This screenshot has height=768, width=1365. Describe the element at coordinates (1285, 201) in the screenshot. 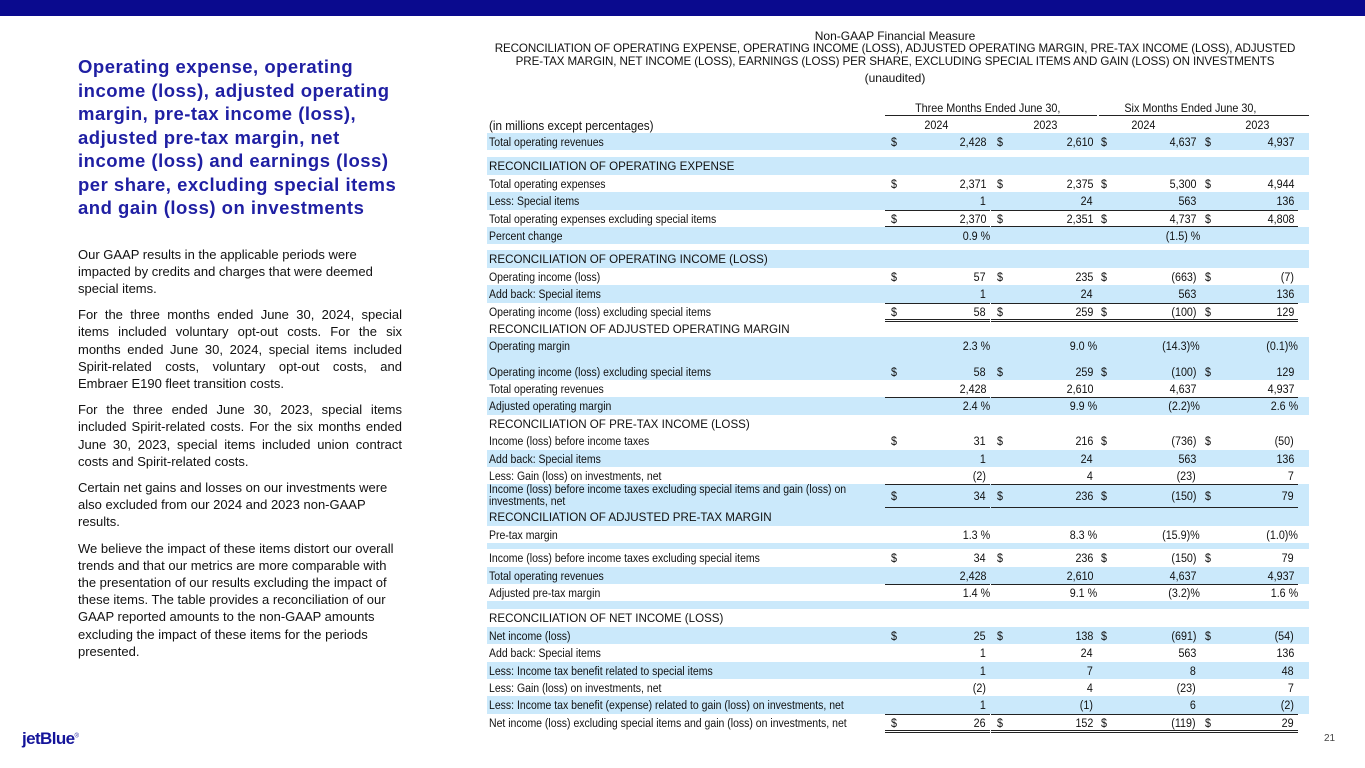

I see `cell-value: 136` at that location.